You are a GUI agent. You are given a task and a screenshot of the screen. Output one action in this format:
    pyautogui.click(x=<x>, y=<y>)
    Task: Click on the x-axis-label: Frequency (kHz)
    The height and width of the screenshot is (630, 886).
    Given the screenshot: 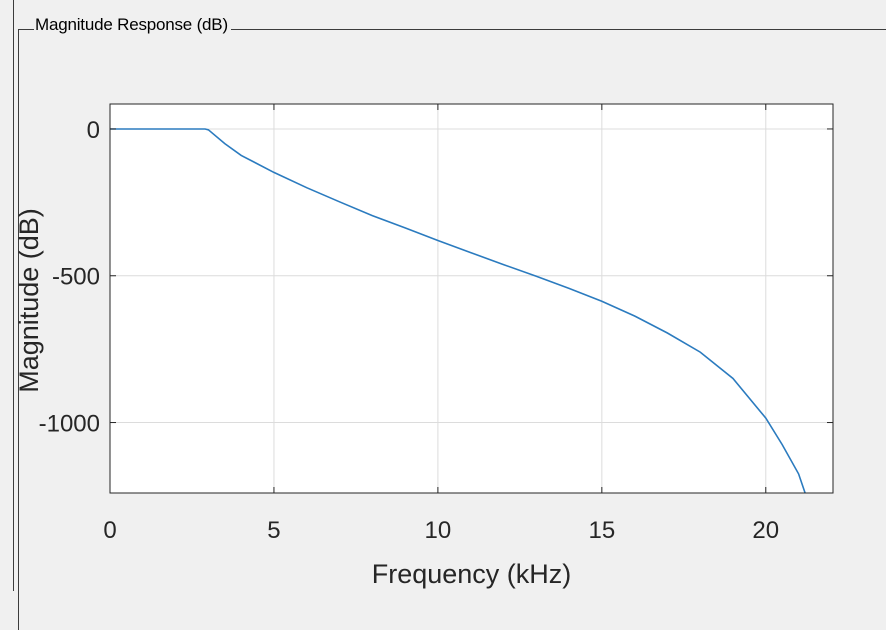 What is the action you would take?
    pyautogui.click(x=472, y=574)
    